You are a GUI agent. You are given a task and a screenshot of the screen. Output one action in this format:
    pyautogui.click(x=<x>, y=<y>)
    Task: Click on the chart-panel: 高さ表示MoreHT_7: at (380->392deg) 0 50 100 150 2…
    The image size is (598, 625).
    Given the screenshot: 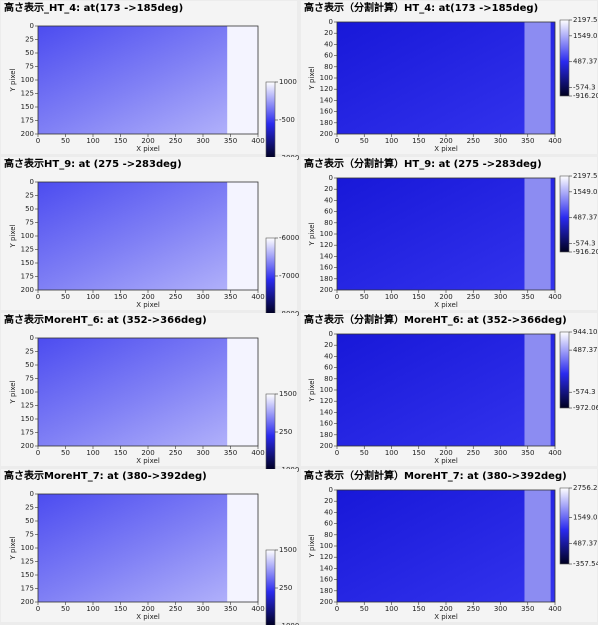 What is the action you would take?
    pyautogui.click(x=150, y=547)
    